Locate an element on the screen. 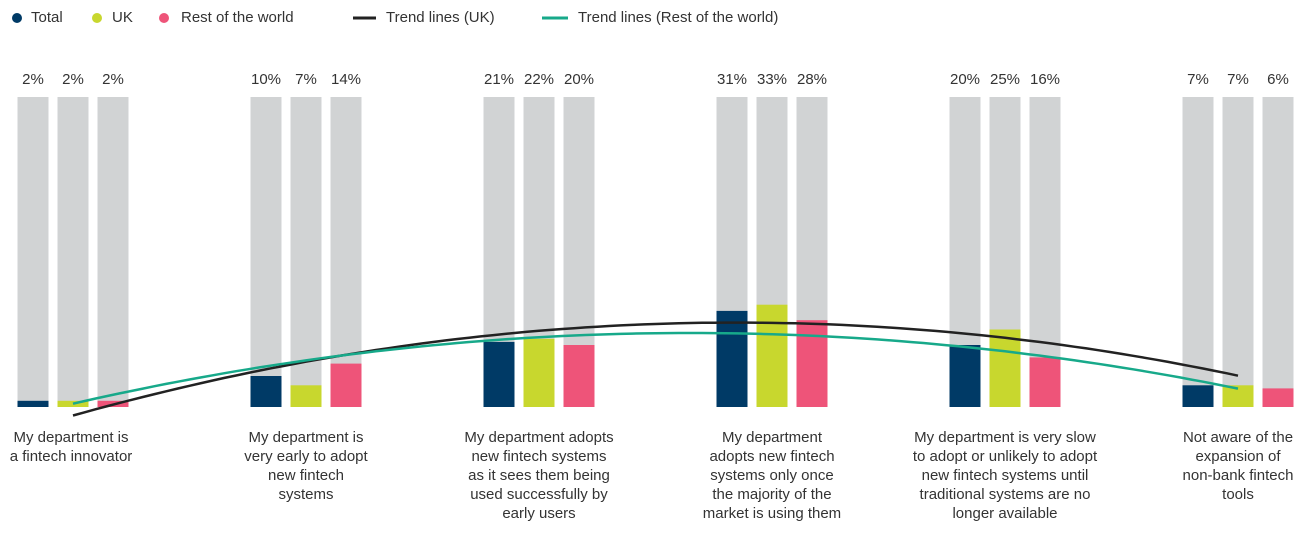 The image size is (1303, 553). legend-label: Trend lines (Rest of the world) is located at coordinates (678, 17).